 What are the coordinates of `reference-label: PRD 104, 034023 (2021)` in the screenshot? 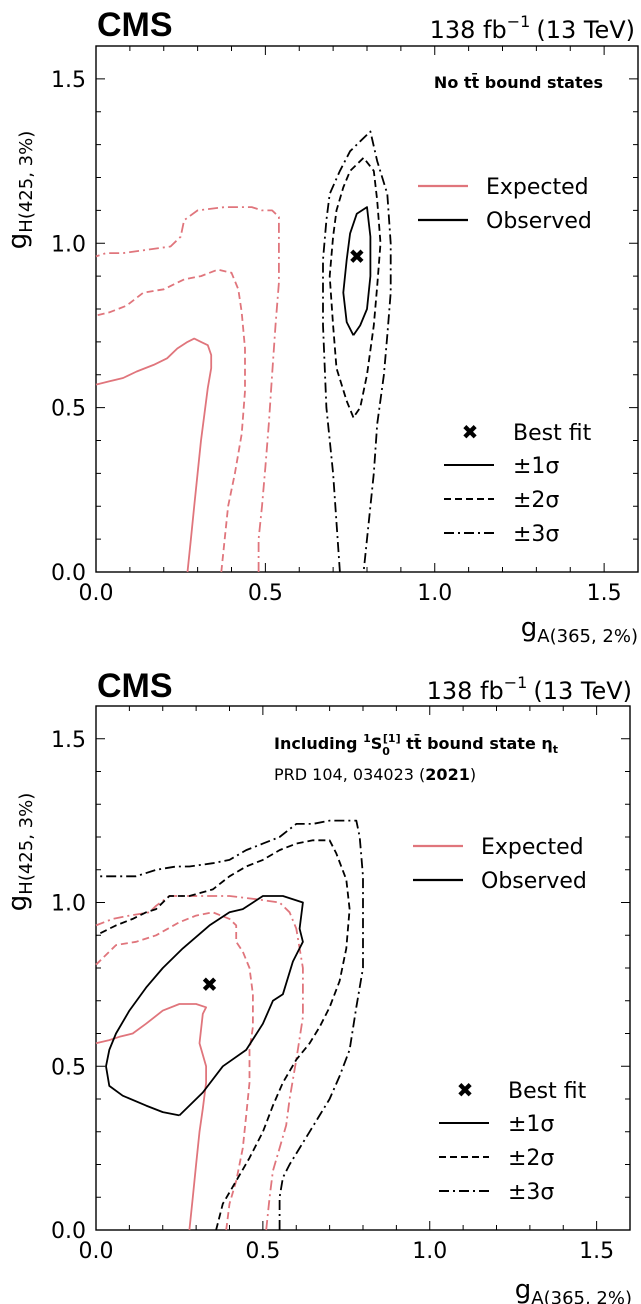 It's located at (375, 774).